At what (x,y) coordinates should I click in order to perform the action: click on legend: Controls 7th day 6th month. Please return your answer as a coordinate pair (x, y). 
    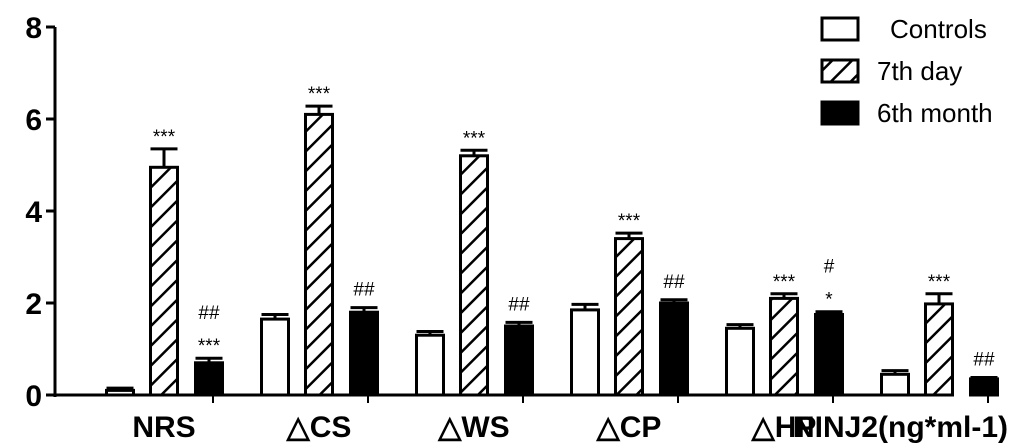
    Looking at the image, I should click on (906, 71).